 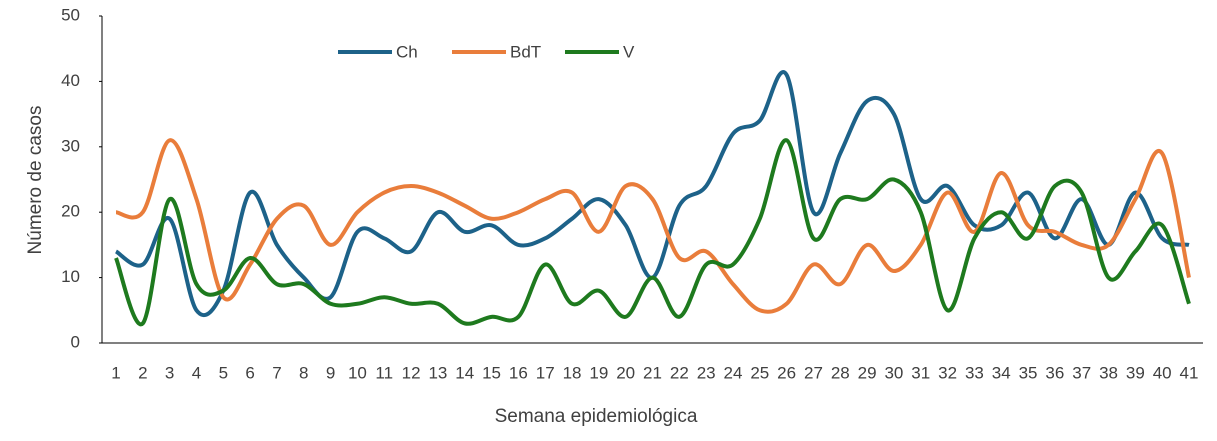 I want to click on x-tick-label: 12, so click(x=411, y=372).